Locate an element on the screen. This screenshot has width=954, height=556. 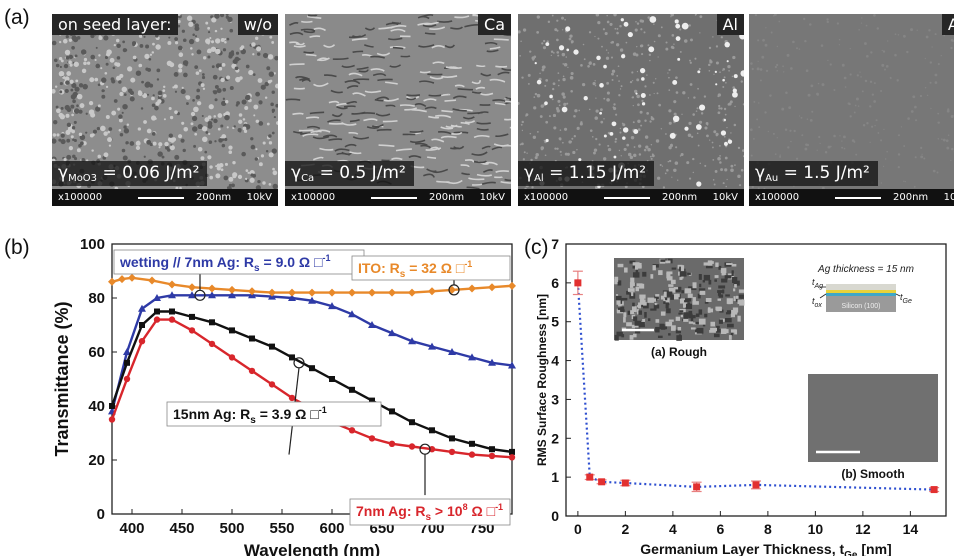
x-tick-label: 500 is located at coordinates (231, 528).